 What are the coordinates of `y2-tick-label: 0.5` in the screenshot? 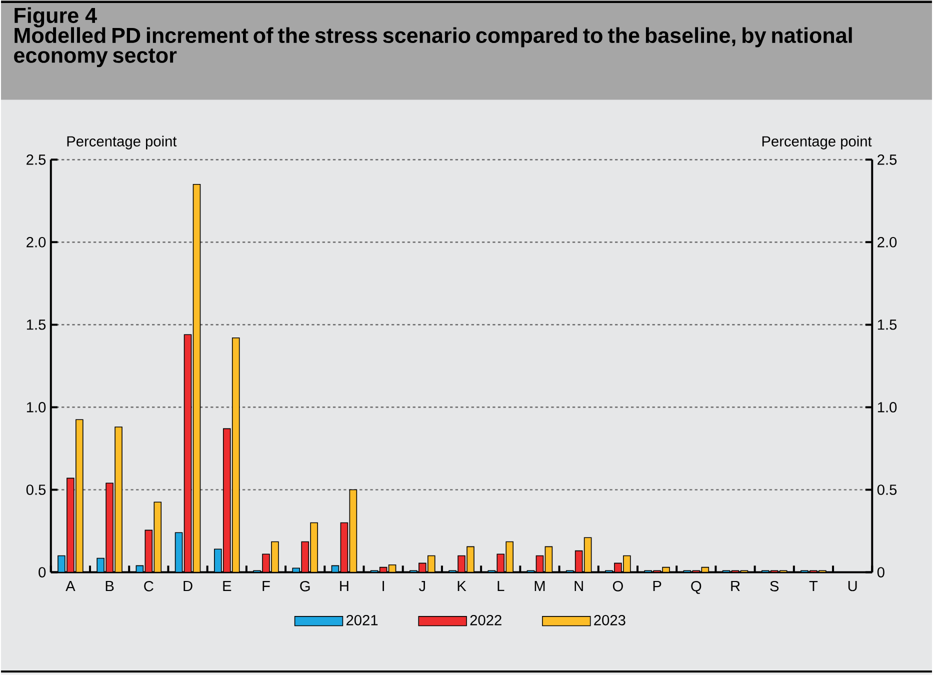 It's located at (887, 490).